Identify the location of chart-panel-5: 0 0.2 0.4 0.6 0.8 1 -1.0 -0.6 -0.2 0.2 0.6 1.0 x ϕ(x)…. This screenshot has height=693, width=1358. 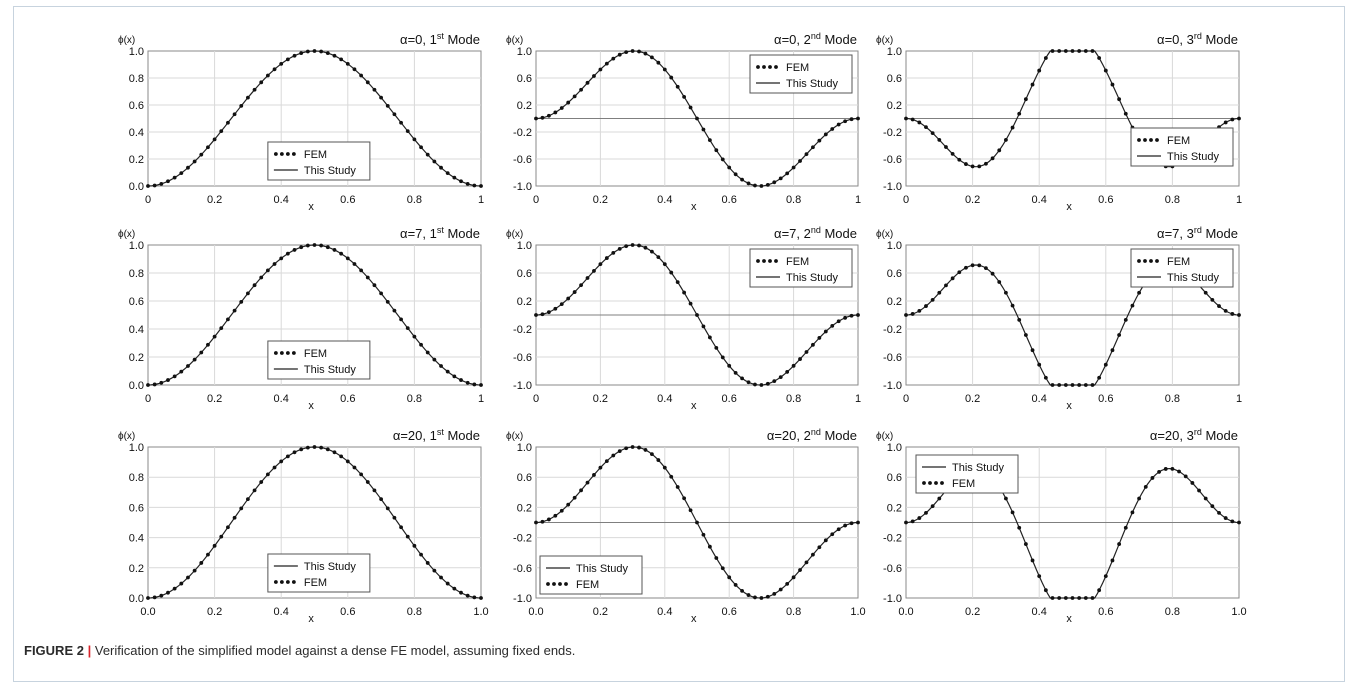
(683, 318).